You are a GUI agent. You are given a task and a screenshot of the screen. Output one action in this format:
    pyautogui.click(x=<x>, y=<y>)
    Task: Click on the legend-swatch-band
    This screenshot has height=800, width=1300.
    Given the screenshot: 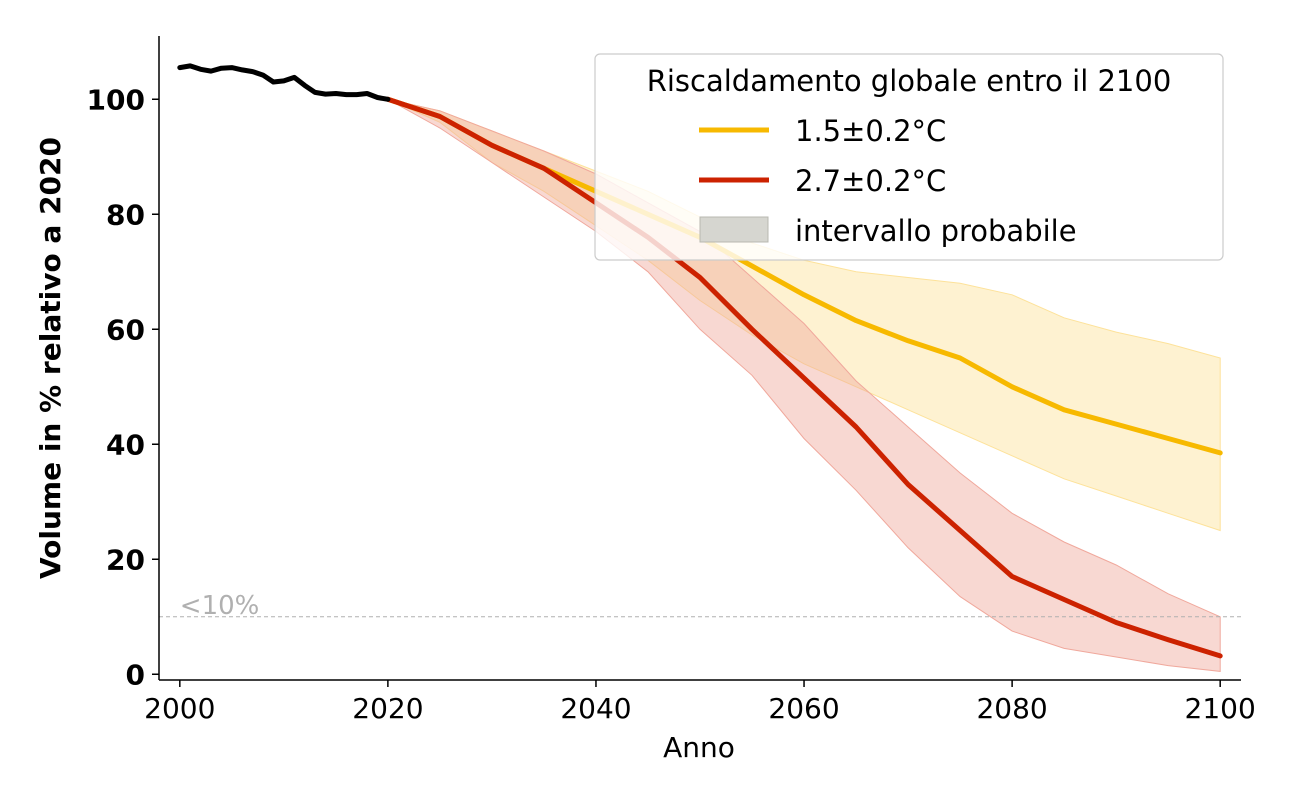 What is the action you would take?
    pyautogui.click(x=734, y=229)
    